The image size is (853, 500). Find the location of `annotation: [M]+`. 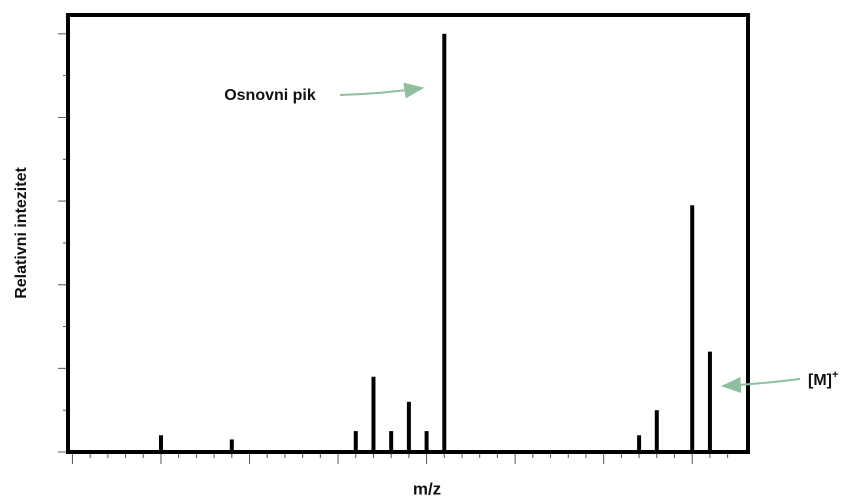

annotation: [M]+ is located at coordinates (823, 379).